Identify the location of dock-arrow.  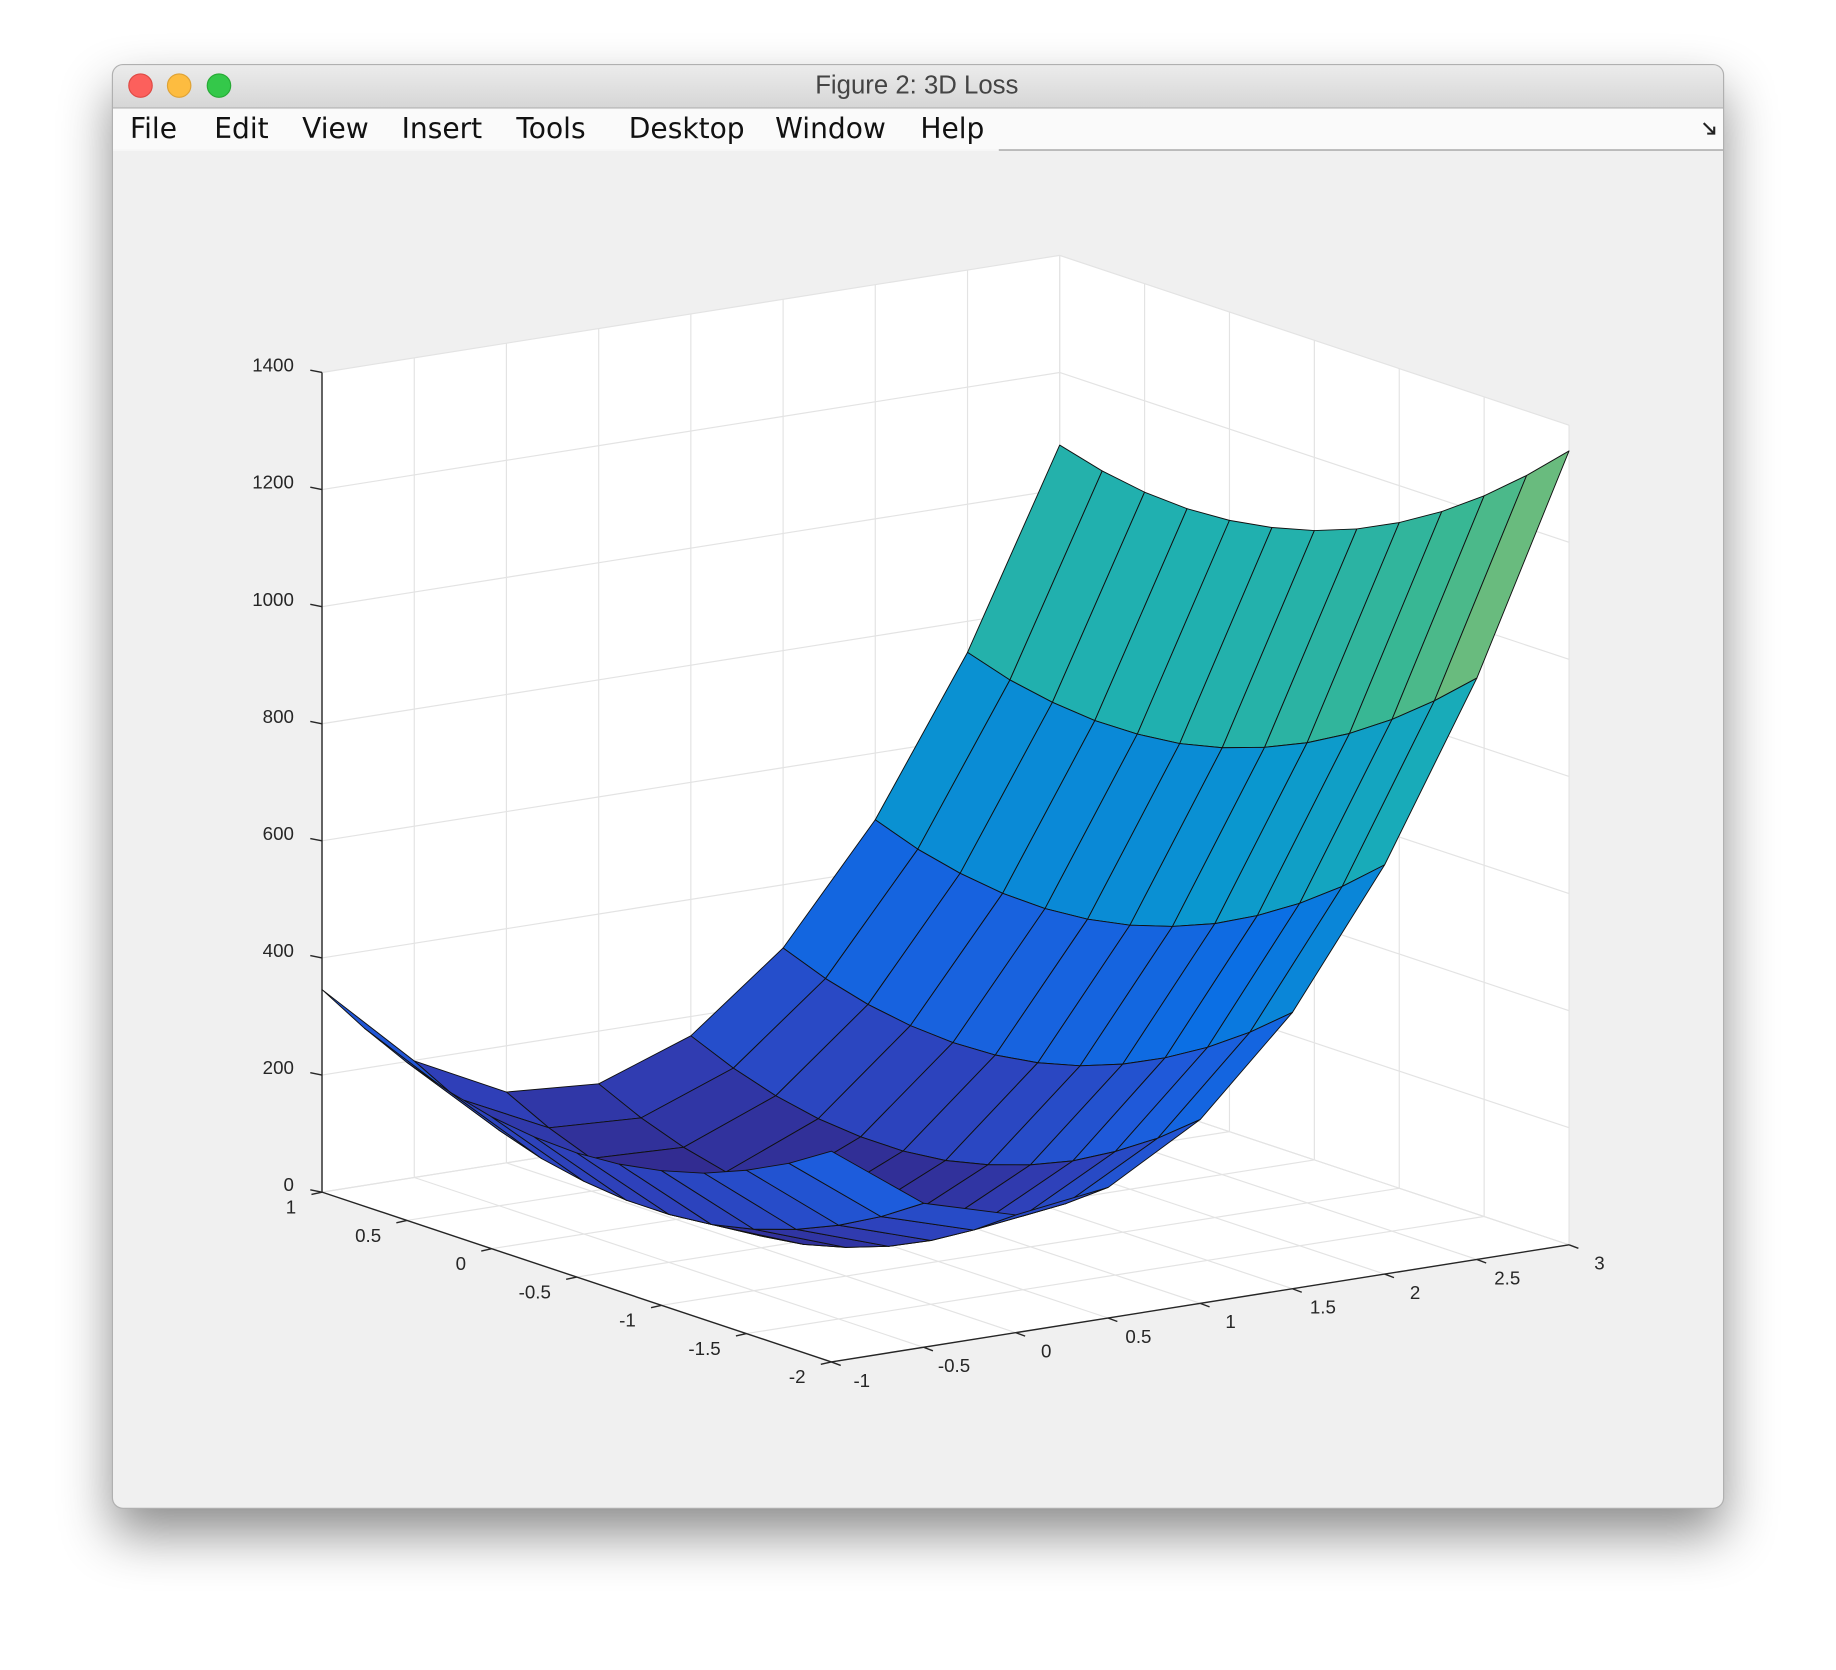
(1709, 128).